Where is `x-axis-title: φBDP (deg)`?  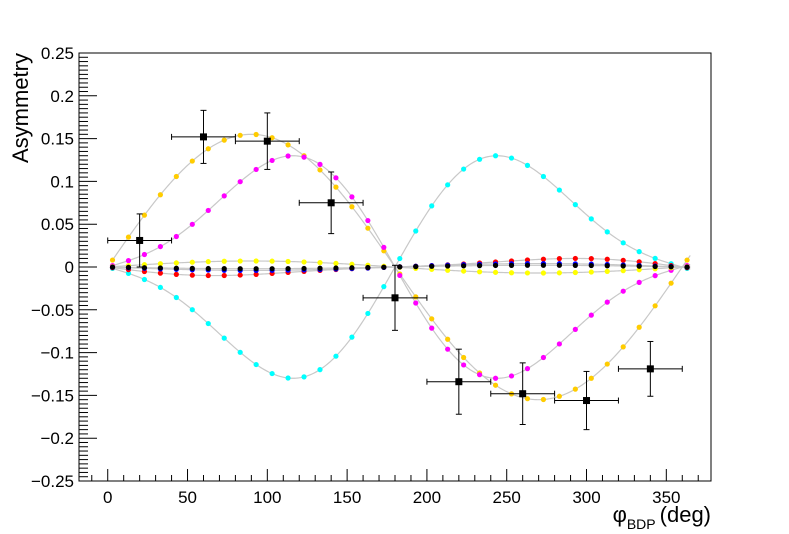
x-axis-title: φBDP (deg) is located at coordinates (662, 517).